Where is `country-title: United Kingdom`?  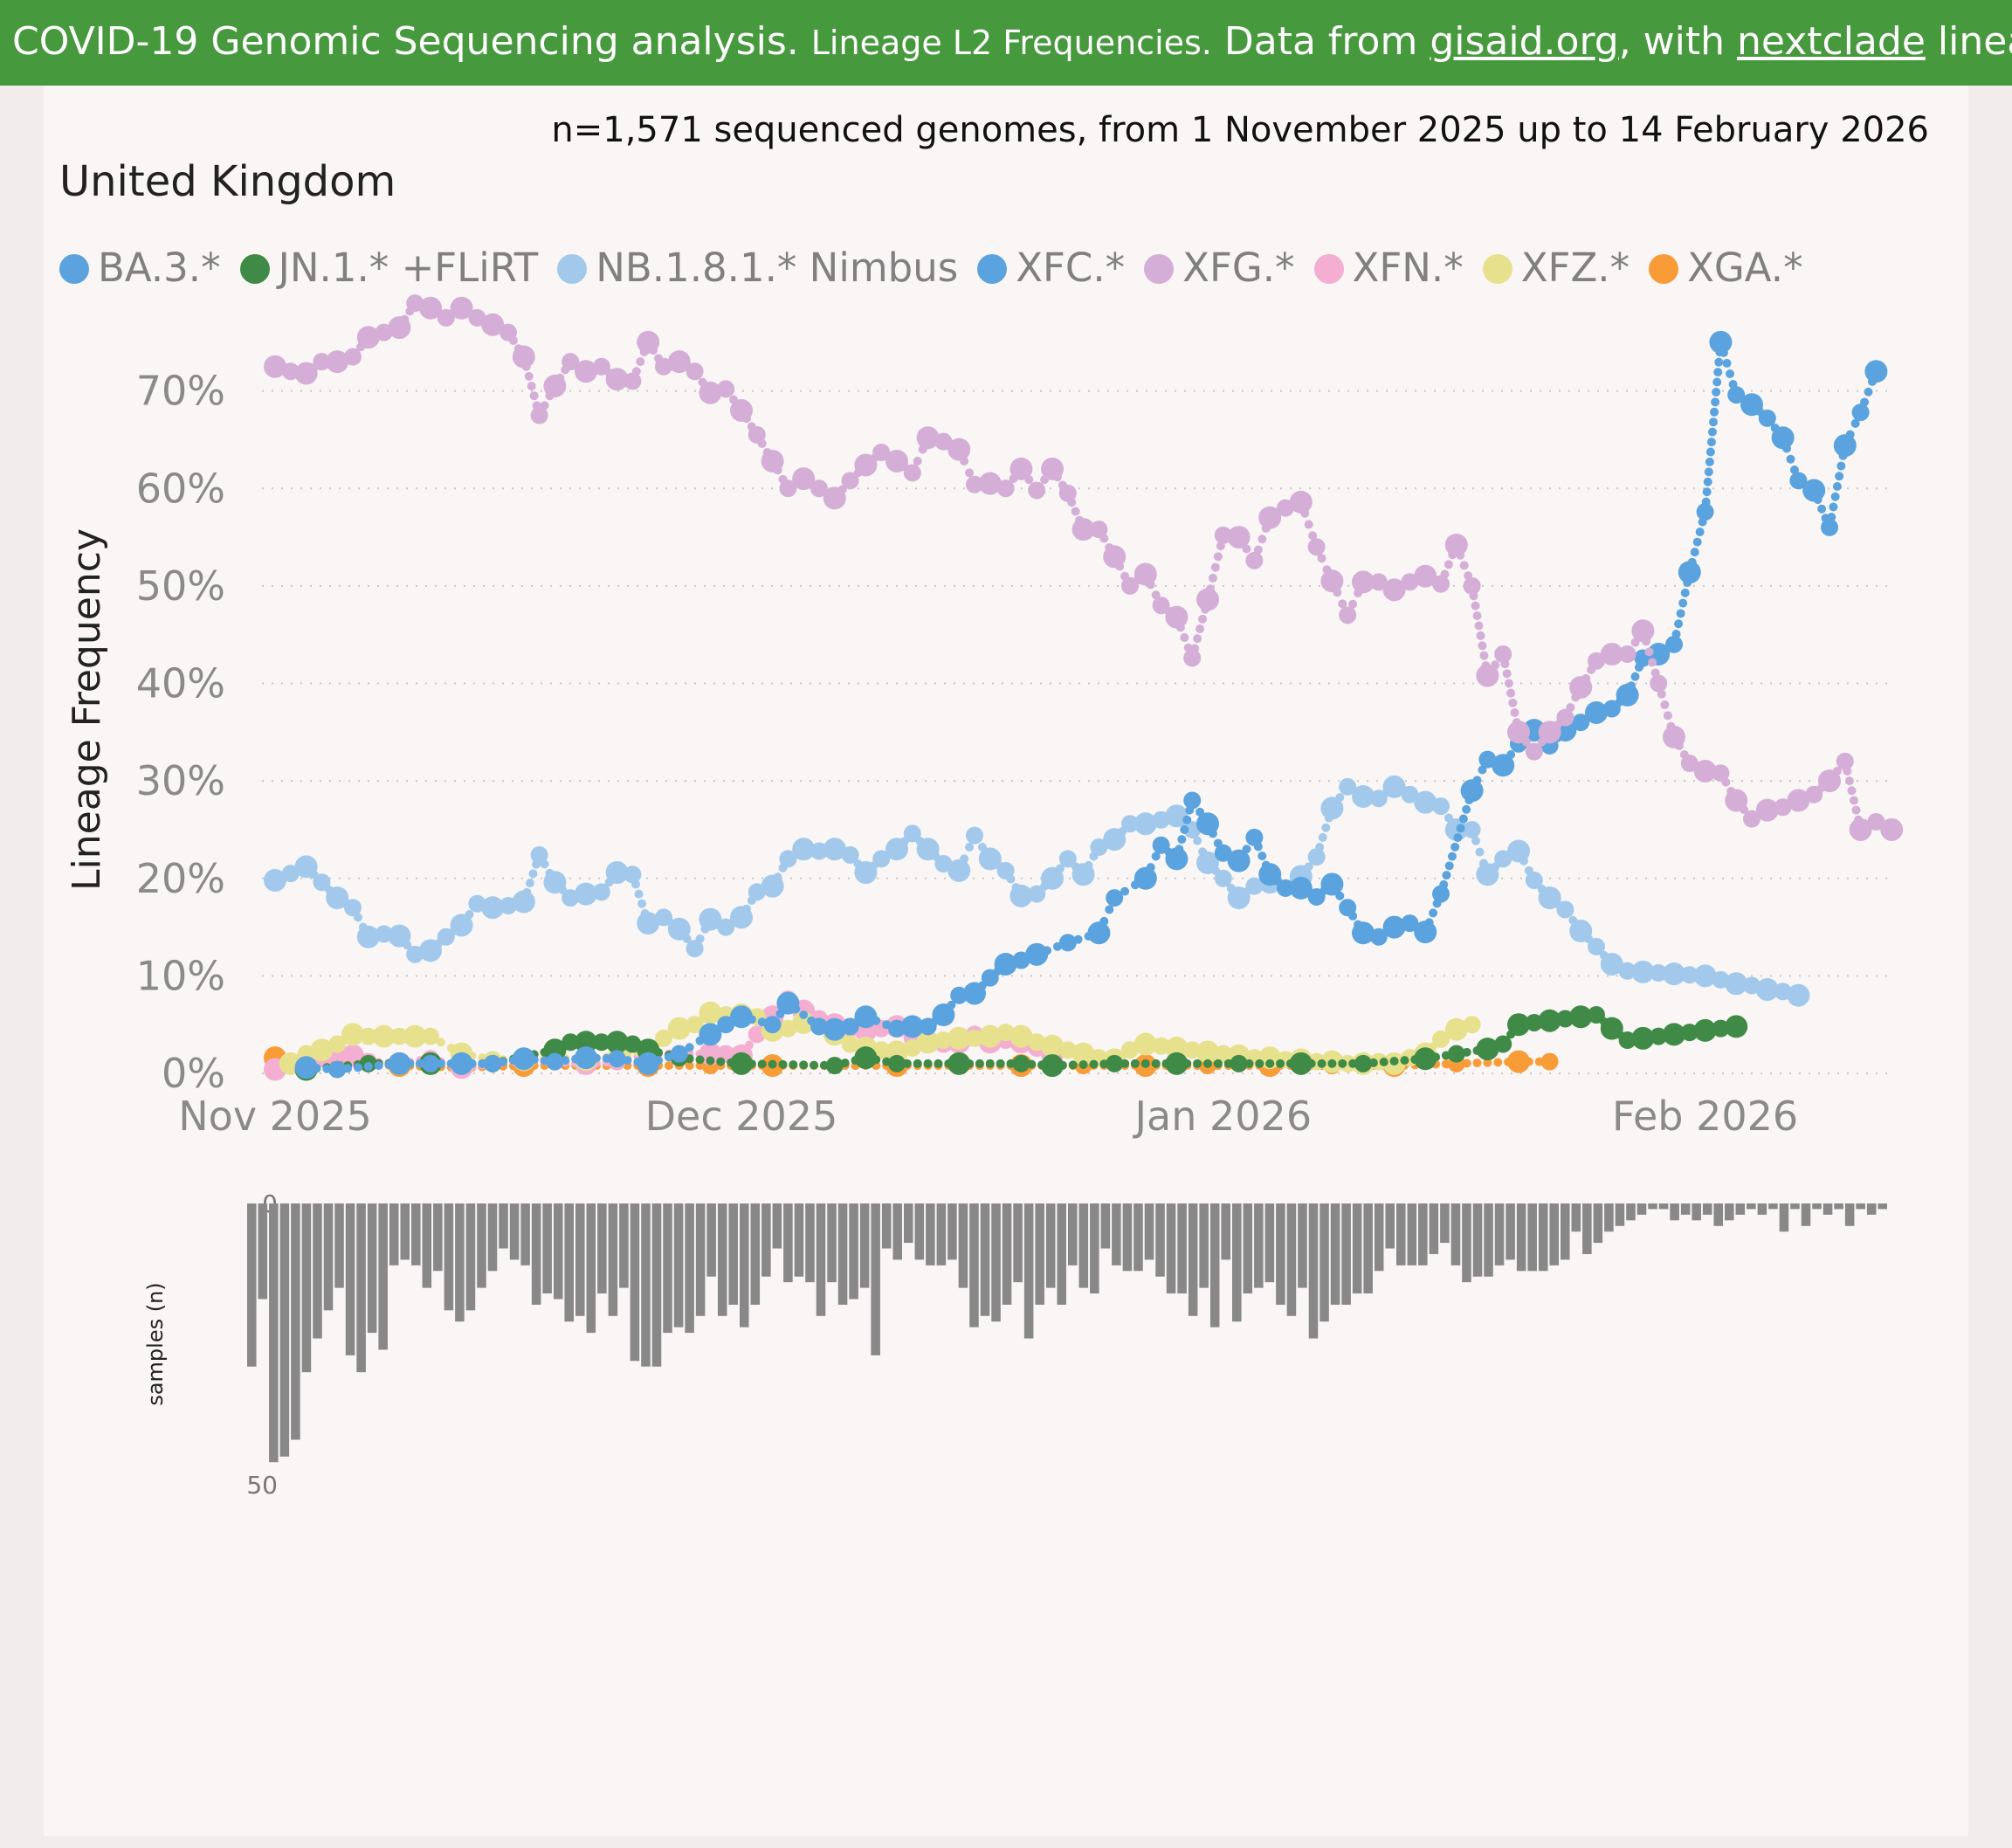 country-title: United Kingdom is located at coordinates (227, 181).